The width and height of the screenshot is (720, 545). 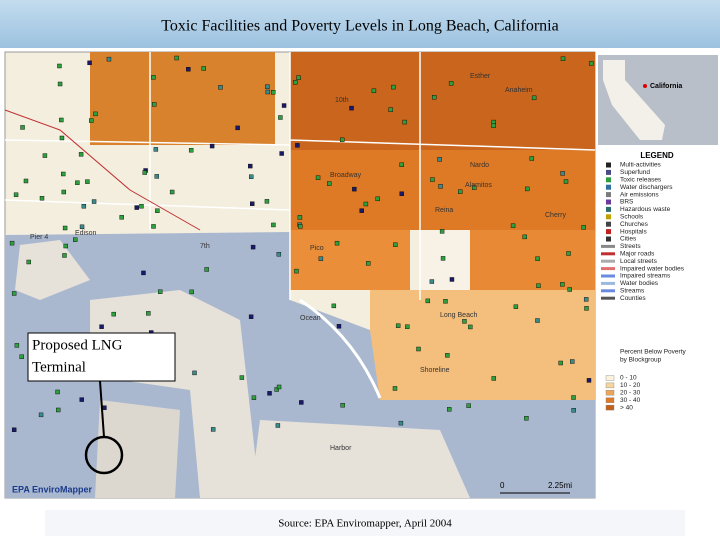 What do you see at coordinates (653, 352) in the screenshot?
I see `poverty-title: Percent Below Poverty` at bounding box center [653, 352].